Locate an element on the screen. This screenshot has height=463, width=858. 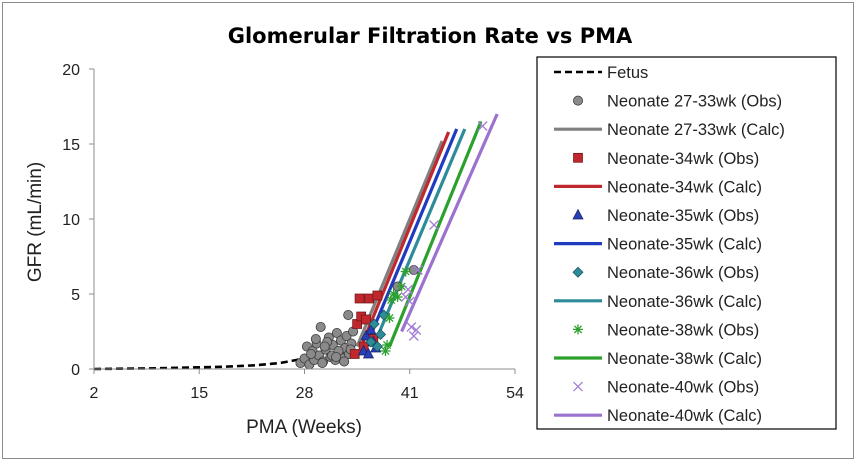
legend-label: Neonate-40wk (Obs) is located at coordinates (683, 388).